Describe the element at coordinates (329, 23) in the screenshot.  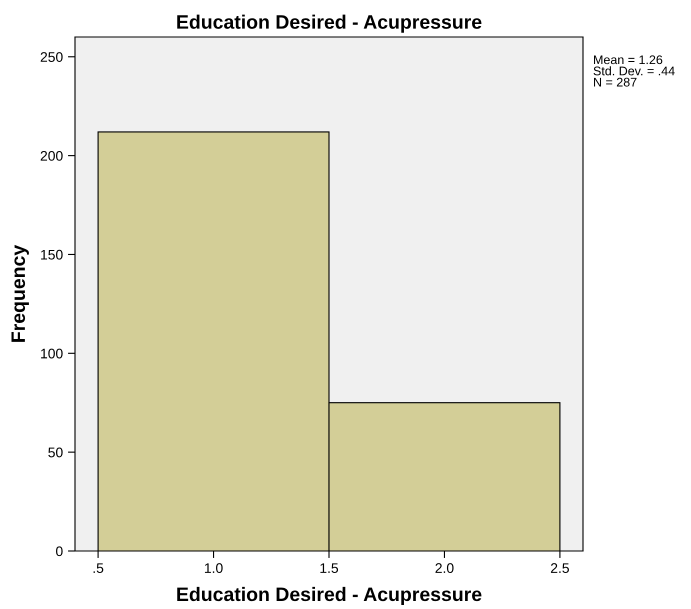
I see `chart-title: Education Desired - Acupressure` at that location.